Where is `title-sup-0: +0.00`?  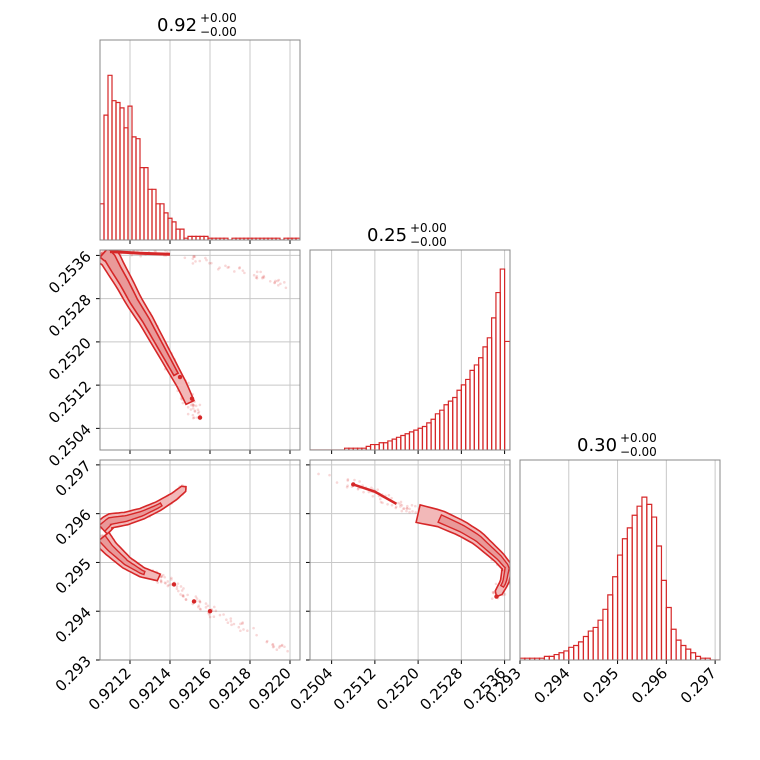 title-sup-0: +0.00 is located at coordinates (218, 18).